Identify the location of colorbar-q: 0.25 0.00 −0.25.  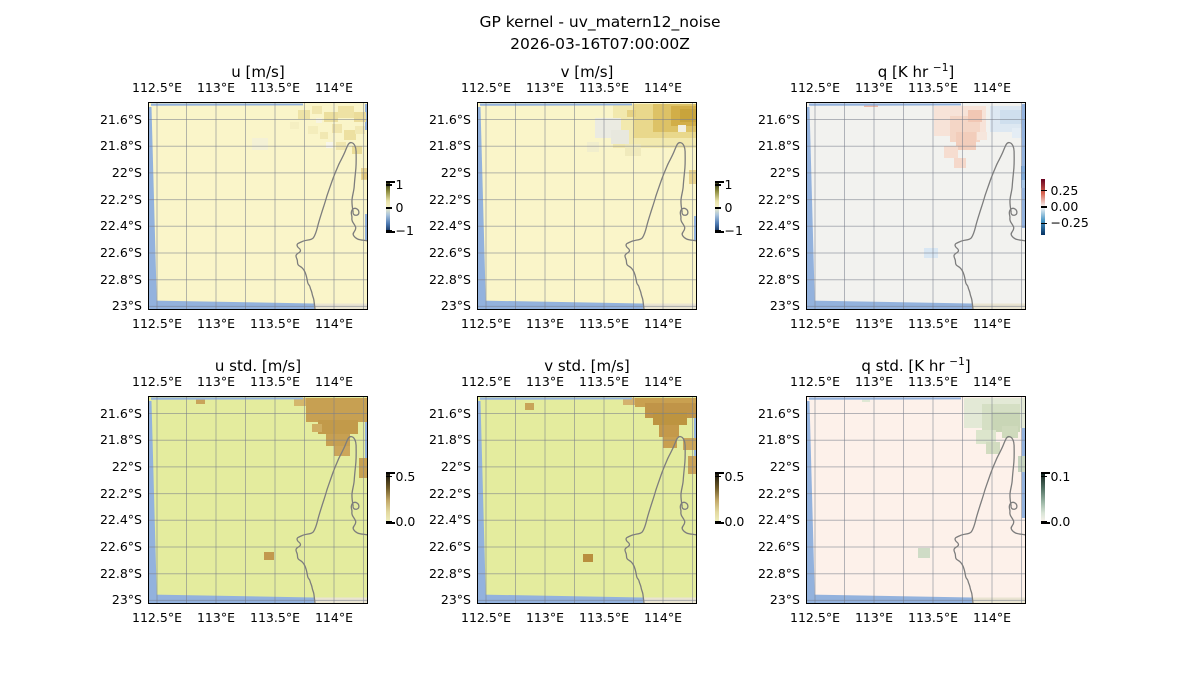
(1065, 207).